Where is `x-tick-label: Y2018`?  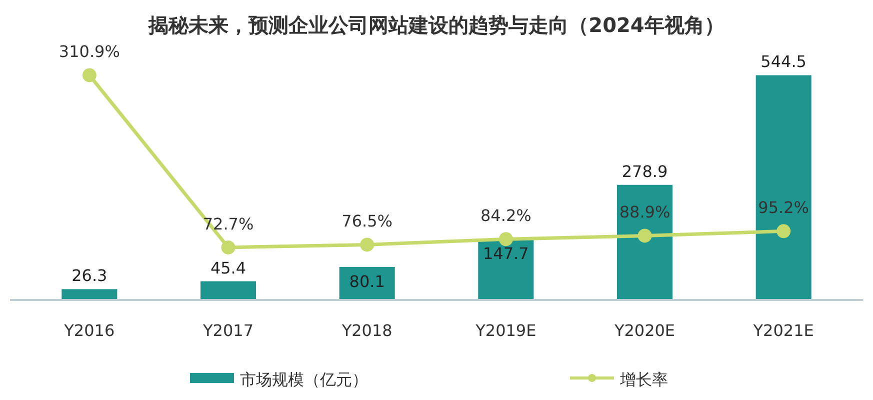 x-tick-label: Y2018 is located at coordinates (366, 330).